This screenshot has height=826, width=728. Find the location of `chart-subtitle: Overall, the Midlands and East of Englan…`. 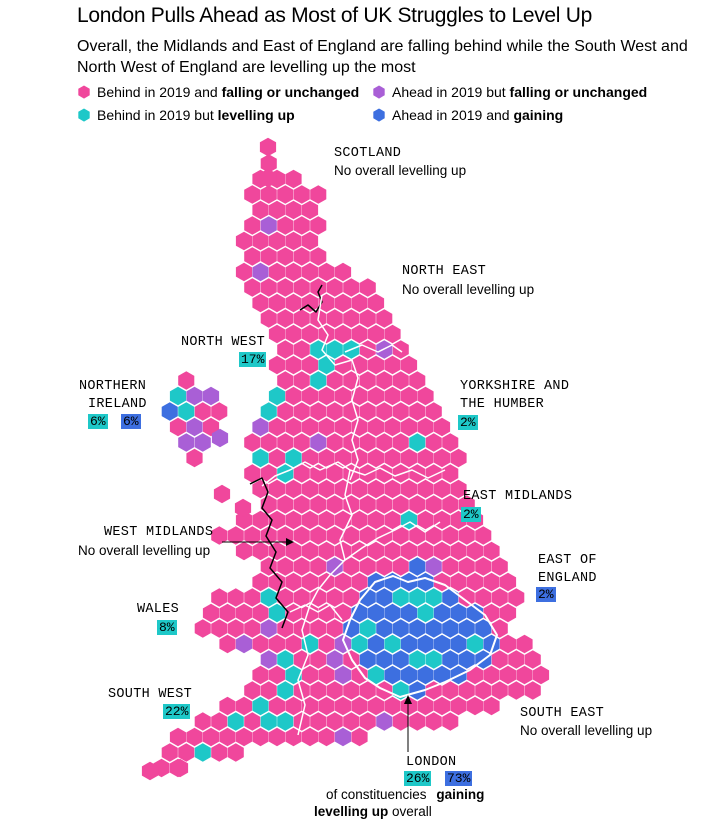

chart-subtitle: Overall, the Midlands and East of Englan… is located at coordinates (382, 57).